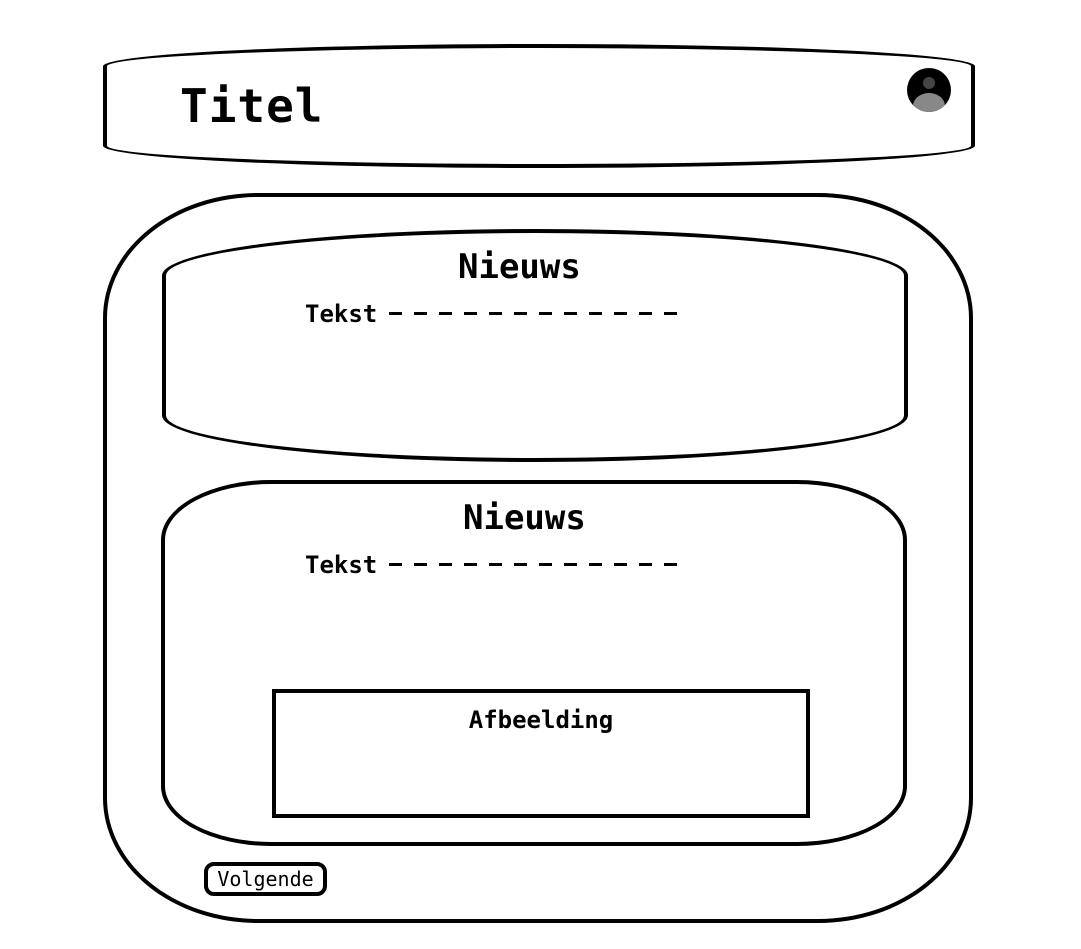  I want to click on header-bar, so click(539, 106).